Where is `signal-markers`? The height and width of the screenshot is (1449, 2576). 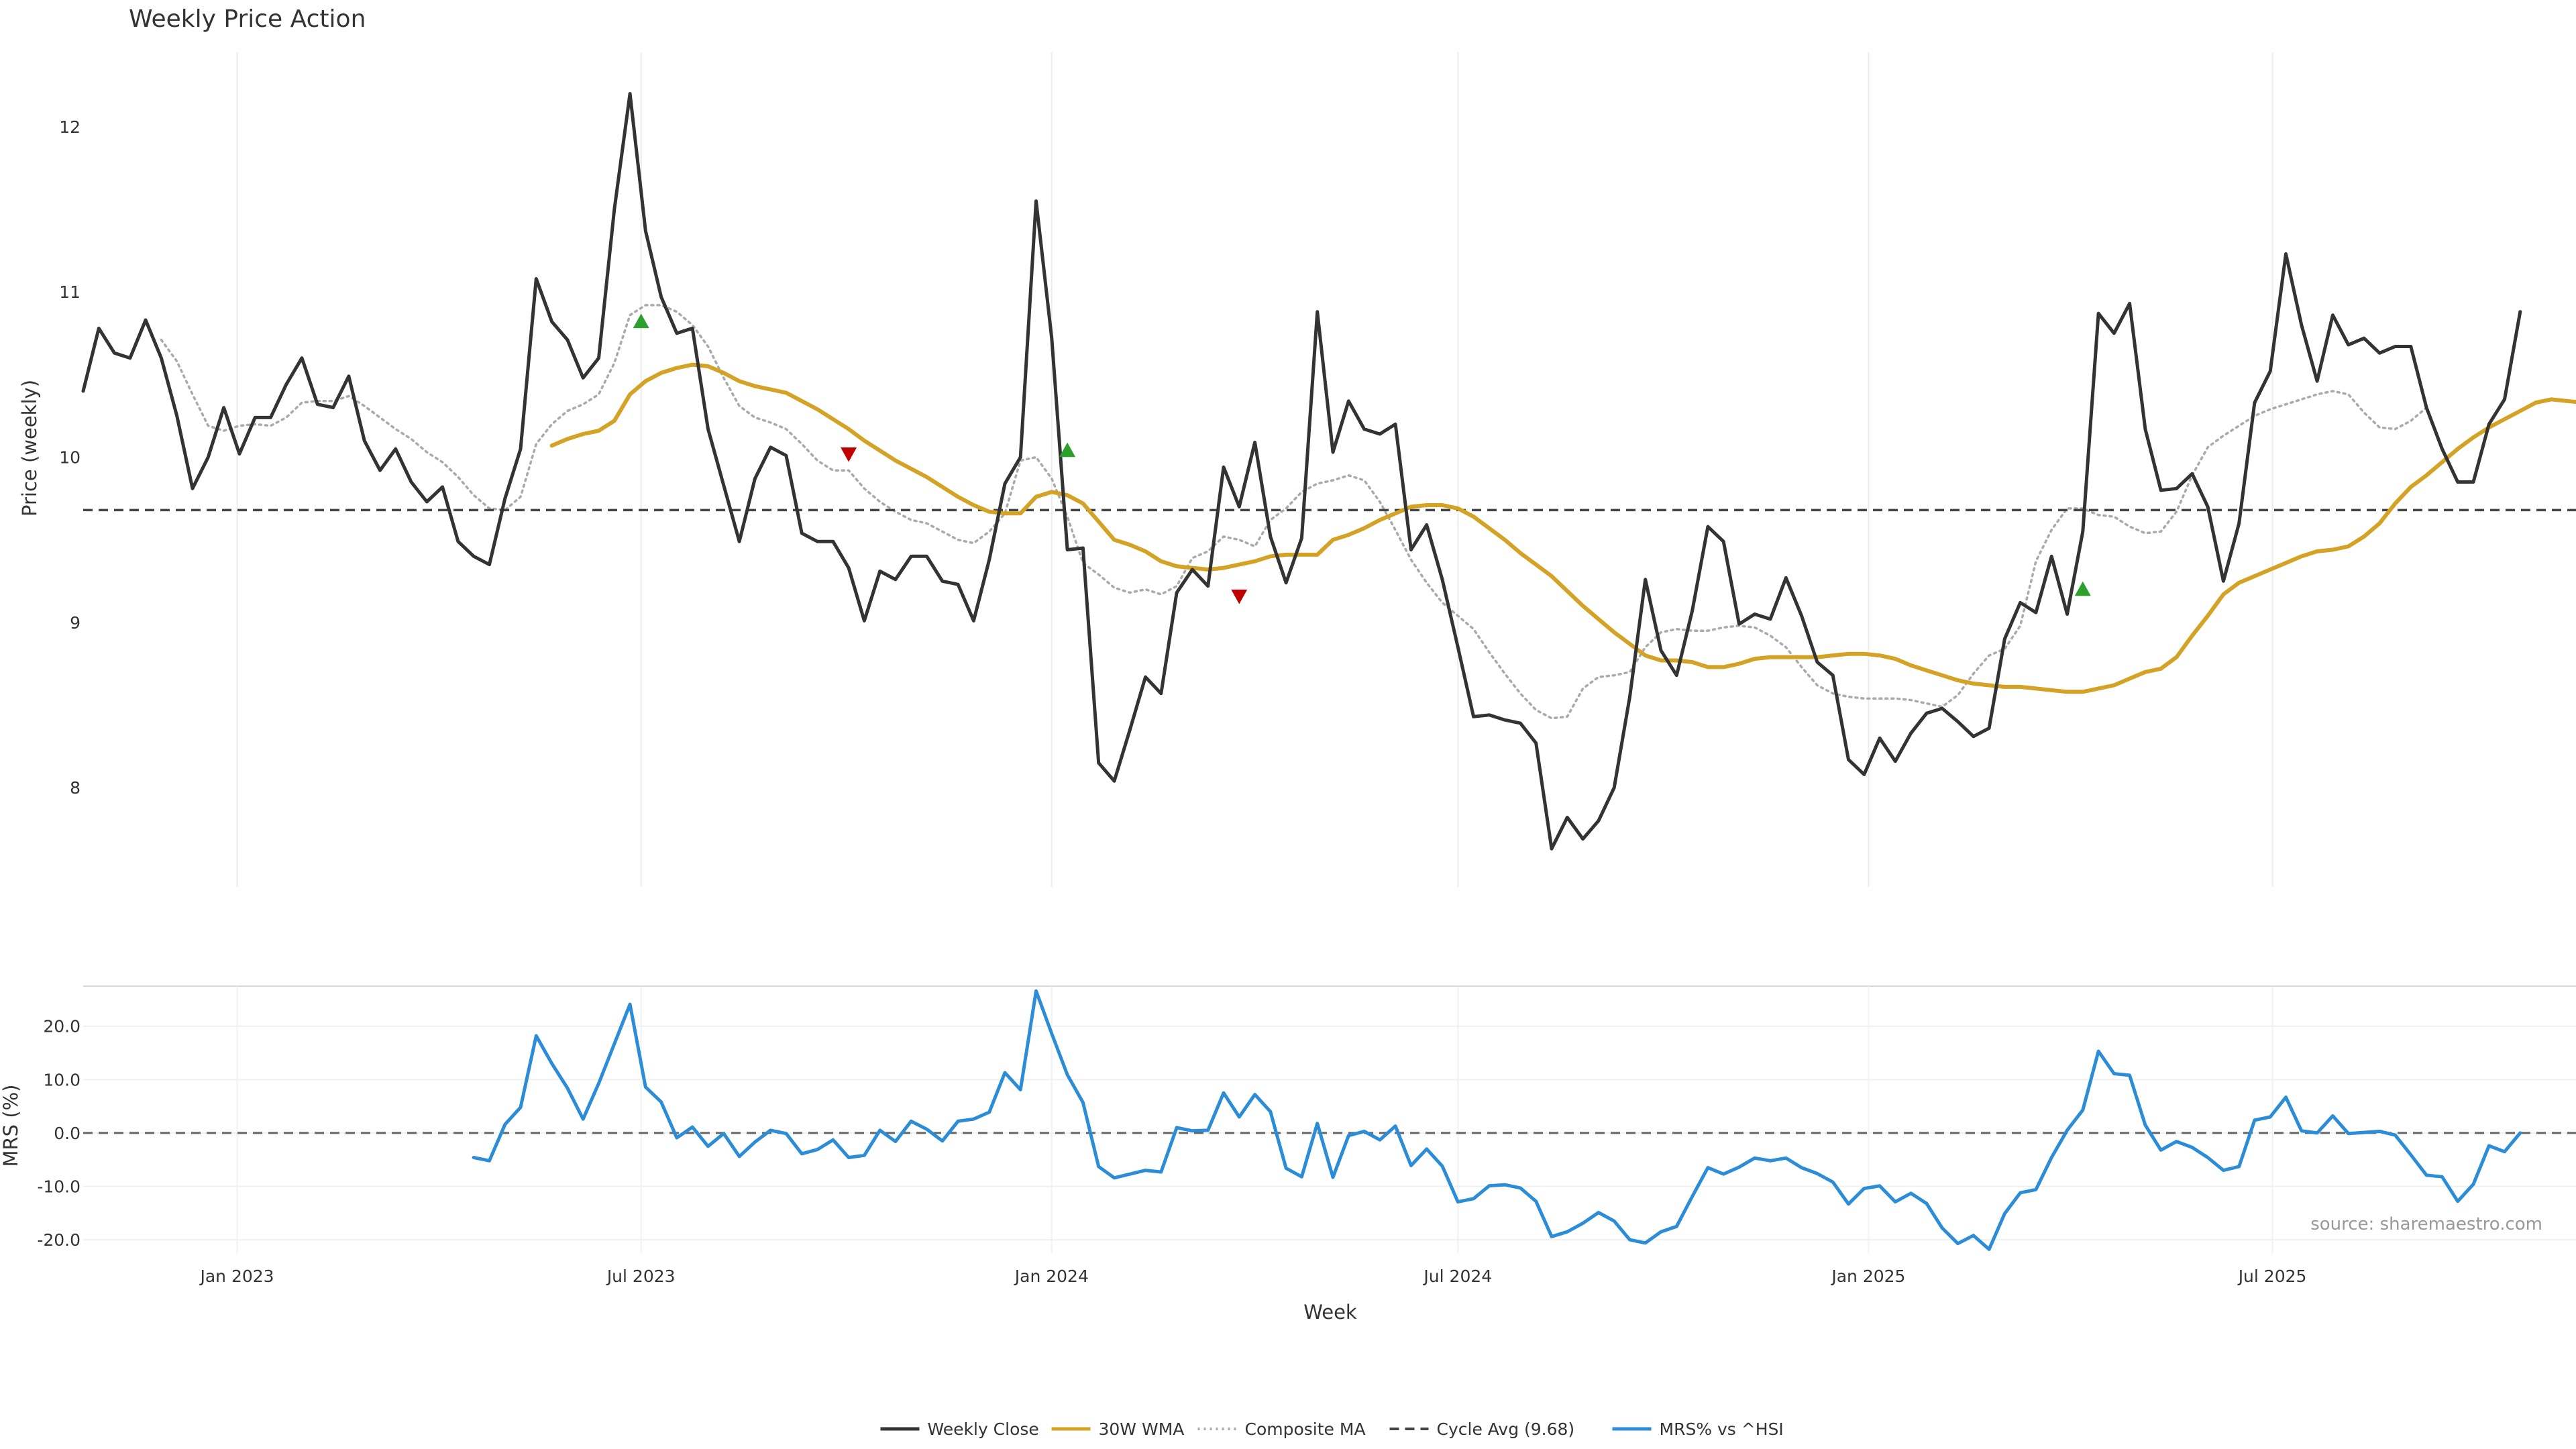 signal-markers is located at coordinates (1362, 458).